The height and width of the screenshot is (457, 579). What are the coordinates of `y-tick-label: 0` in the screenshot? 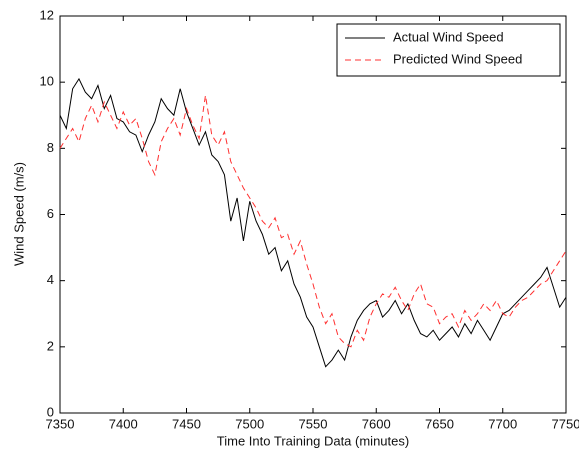 It's located at (50, 411).